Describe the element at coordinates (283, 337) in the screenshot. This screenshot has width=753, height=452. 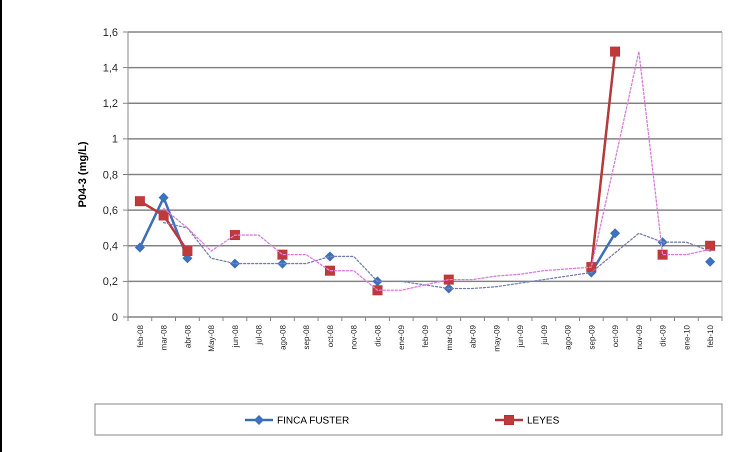
I see `x-tick-label: ago-08` at that location.